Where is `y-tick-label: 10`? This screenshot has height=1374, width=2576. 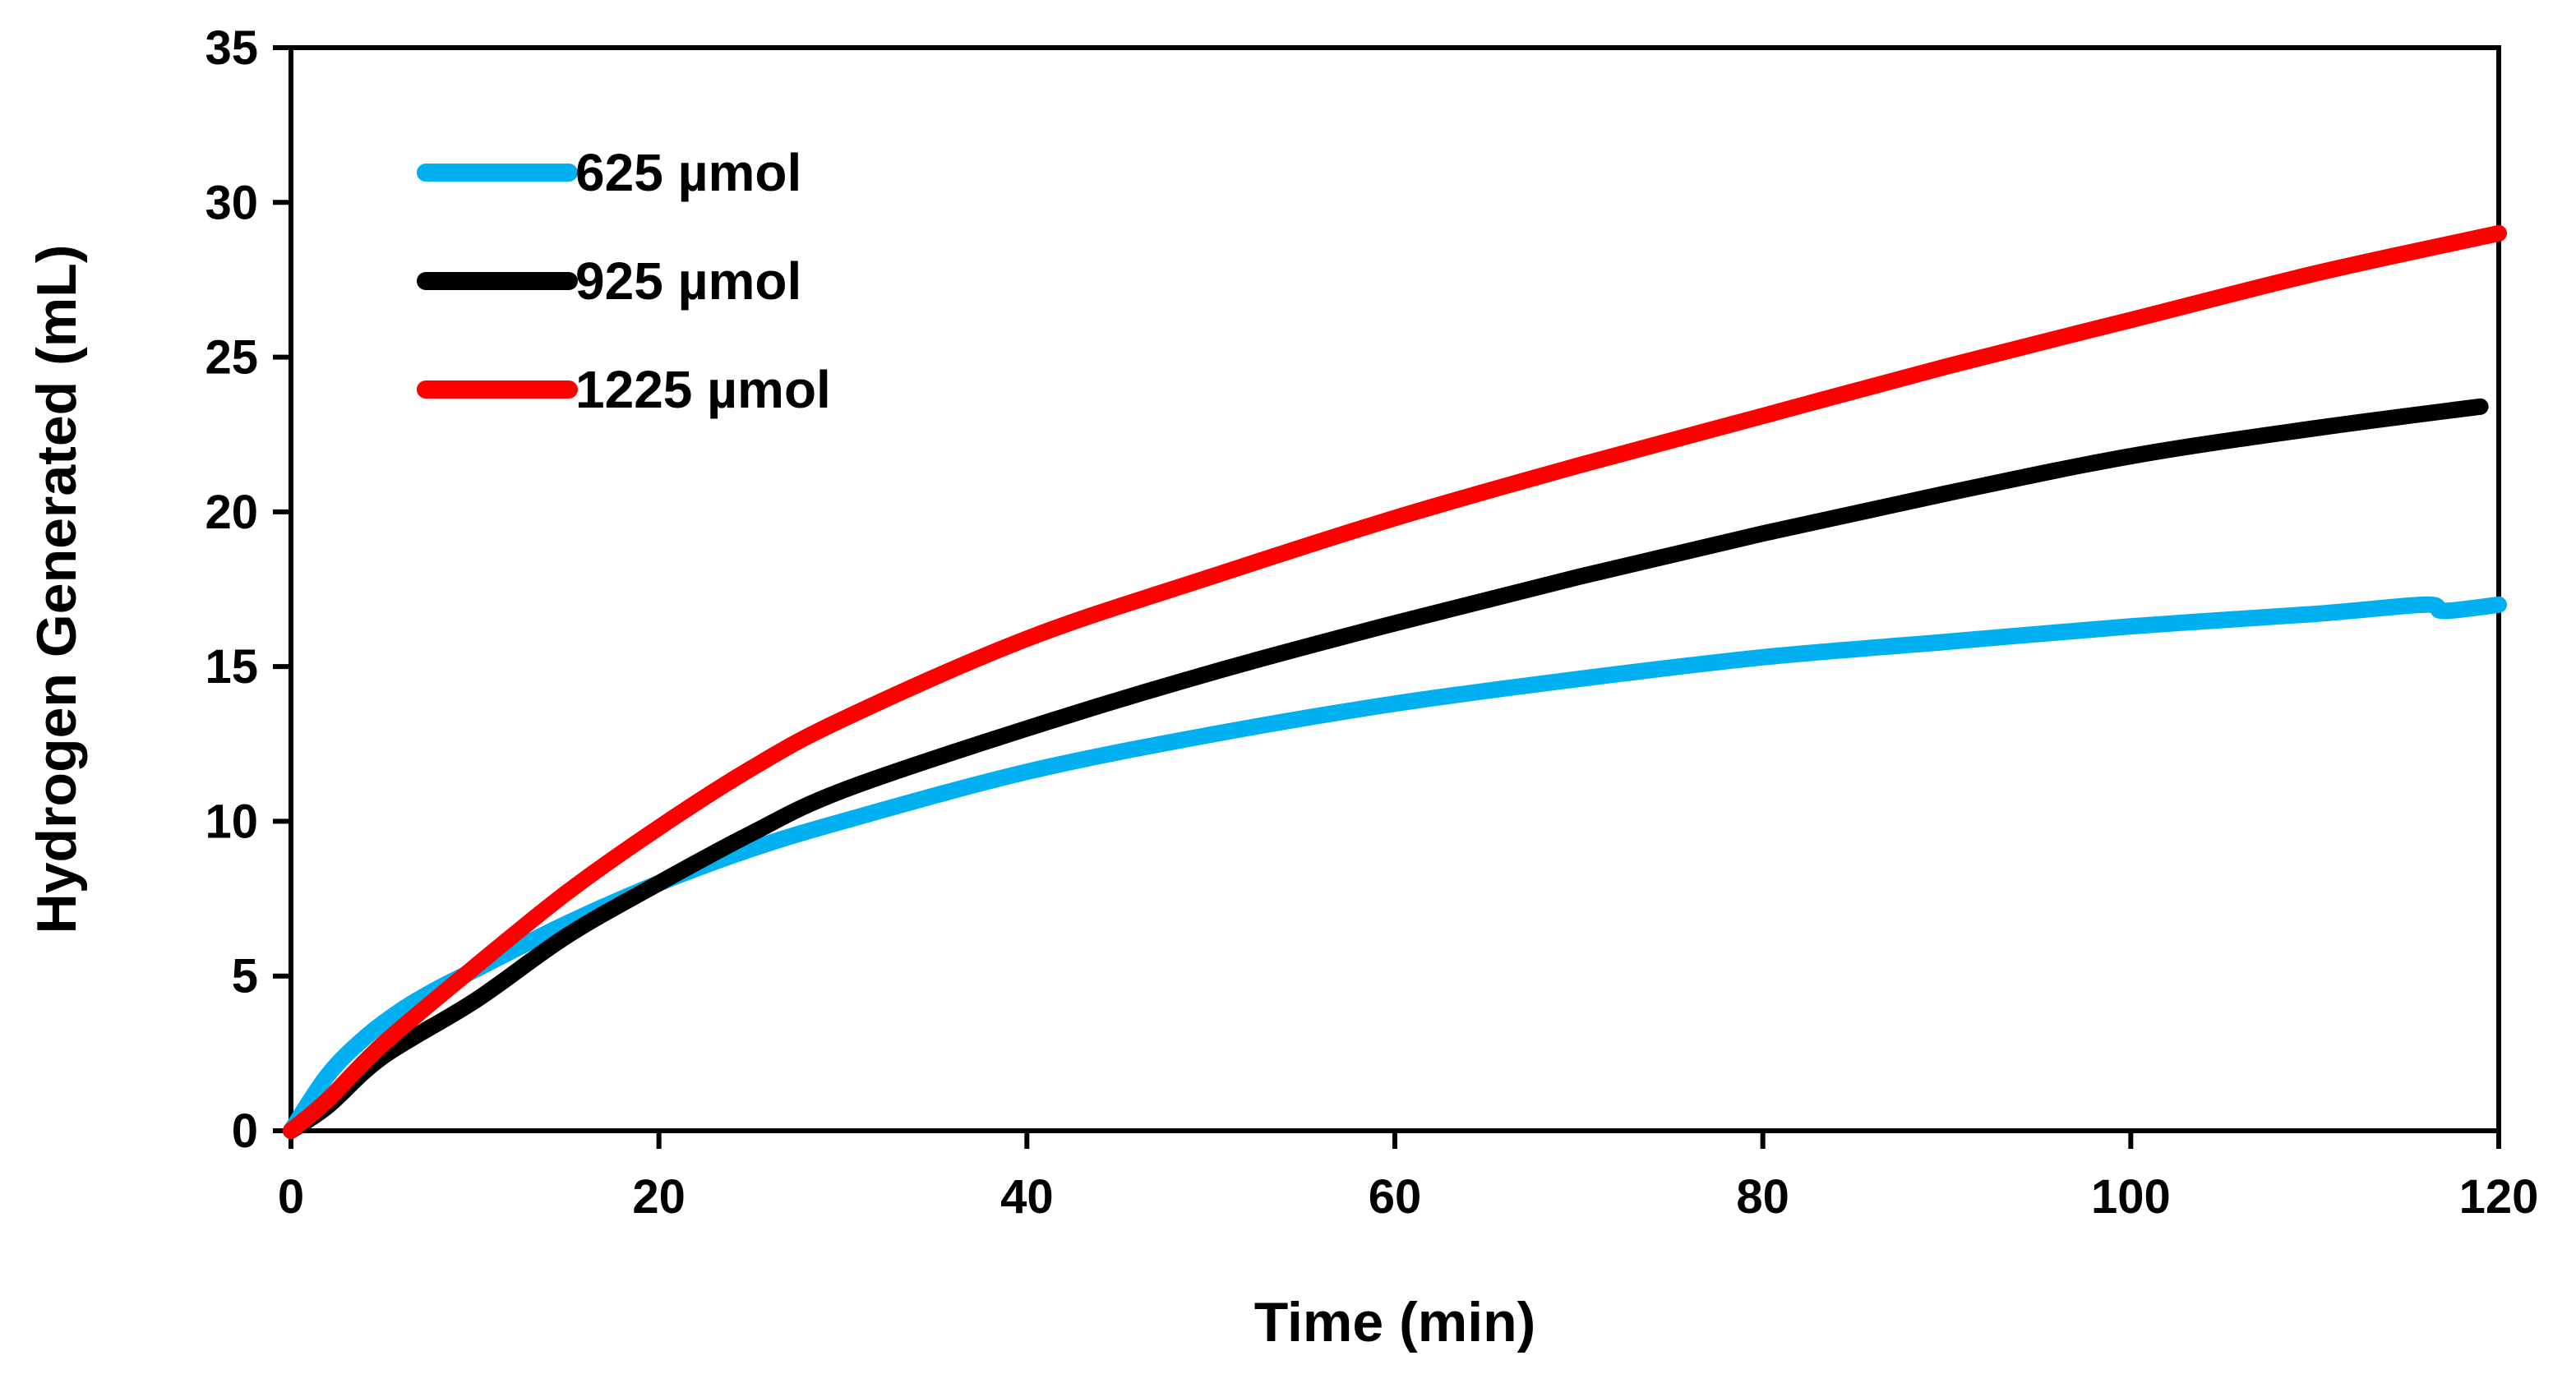
y-tick-label: 10 is located at coordinates (231, 821).